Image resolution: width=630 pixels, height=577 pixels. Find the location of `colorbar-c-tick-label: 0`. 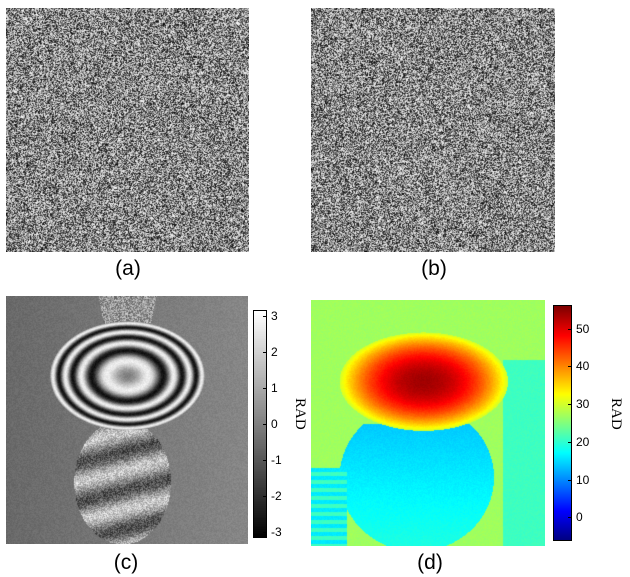

colorbar-c-tick-label: 0 is located at coordinates (274, 424).